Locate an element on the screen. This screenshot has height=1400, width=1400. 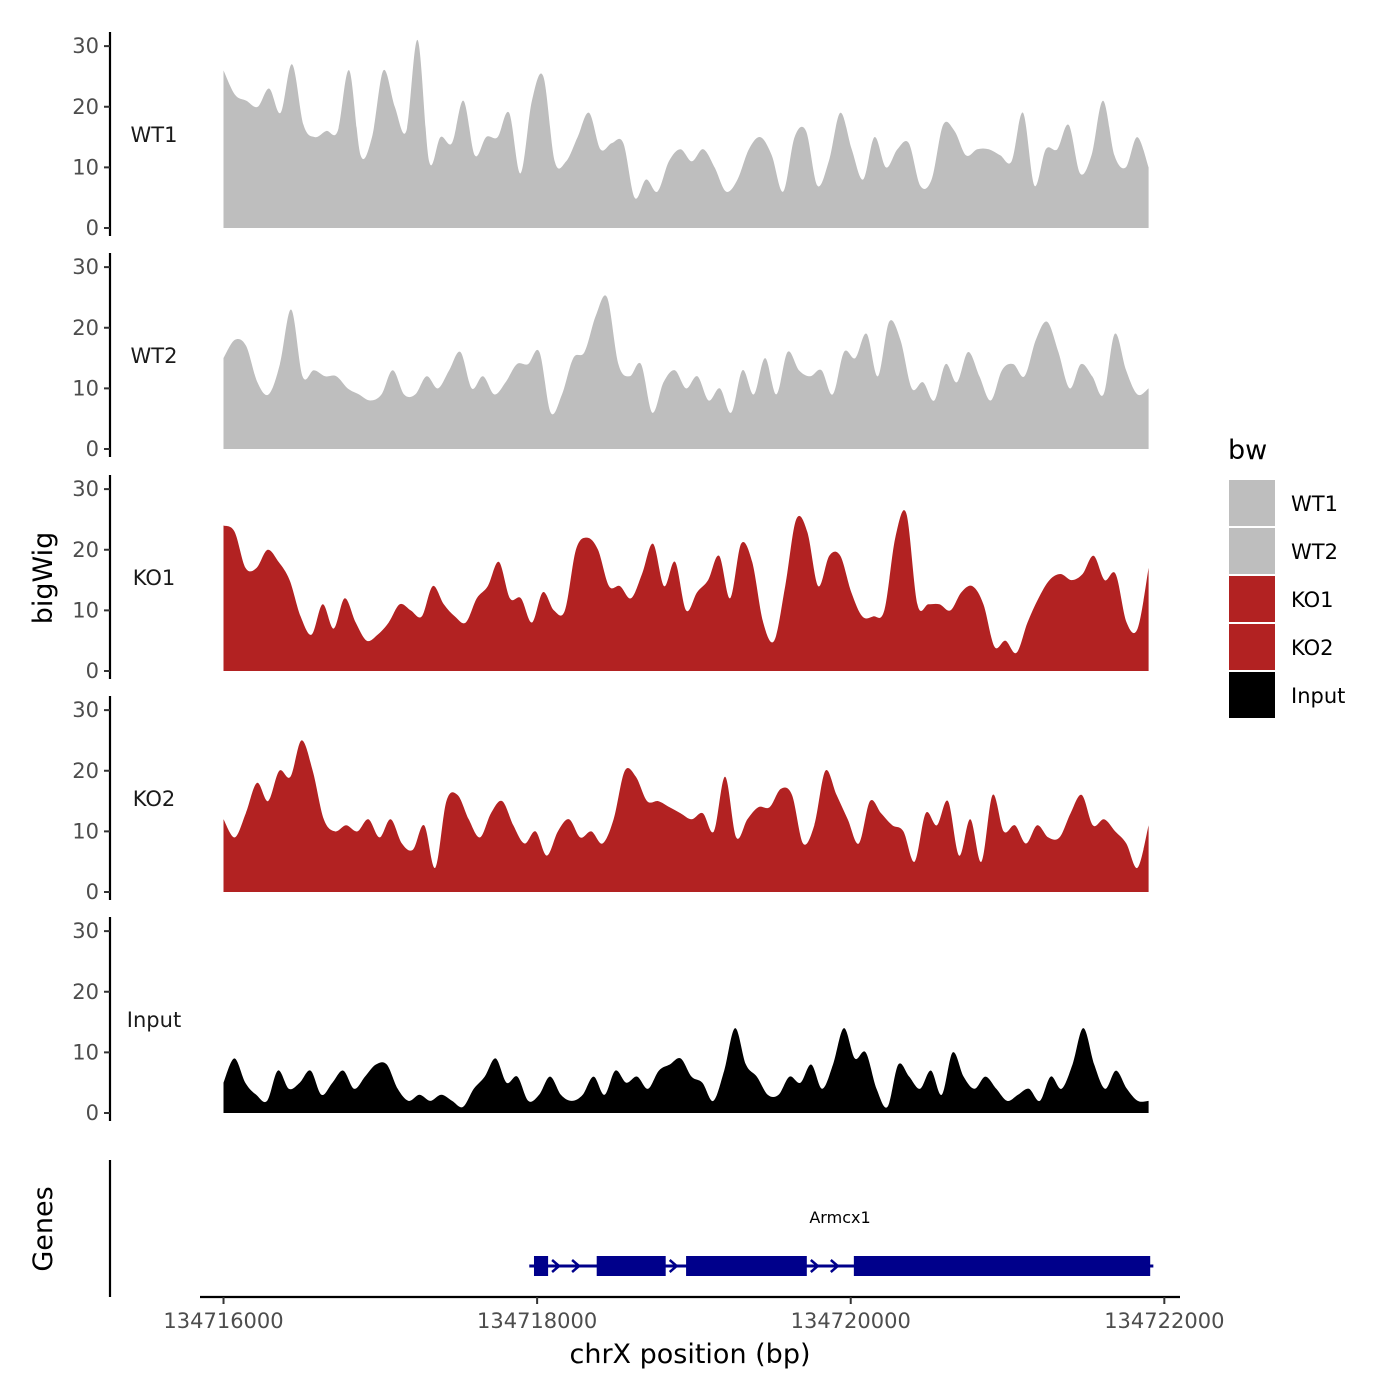
legend-swatch-input is located at coordinates (1252, 695).